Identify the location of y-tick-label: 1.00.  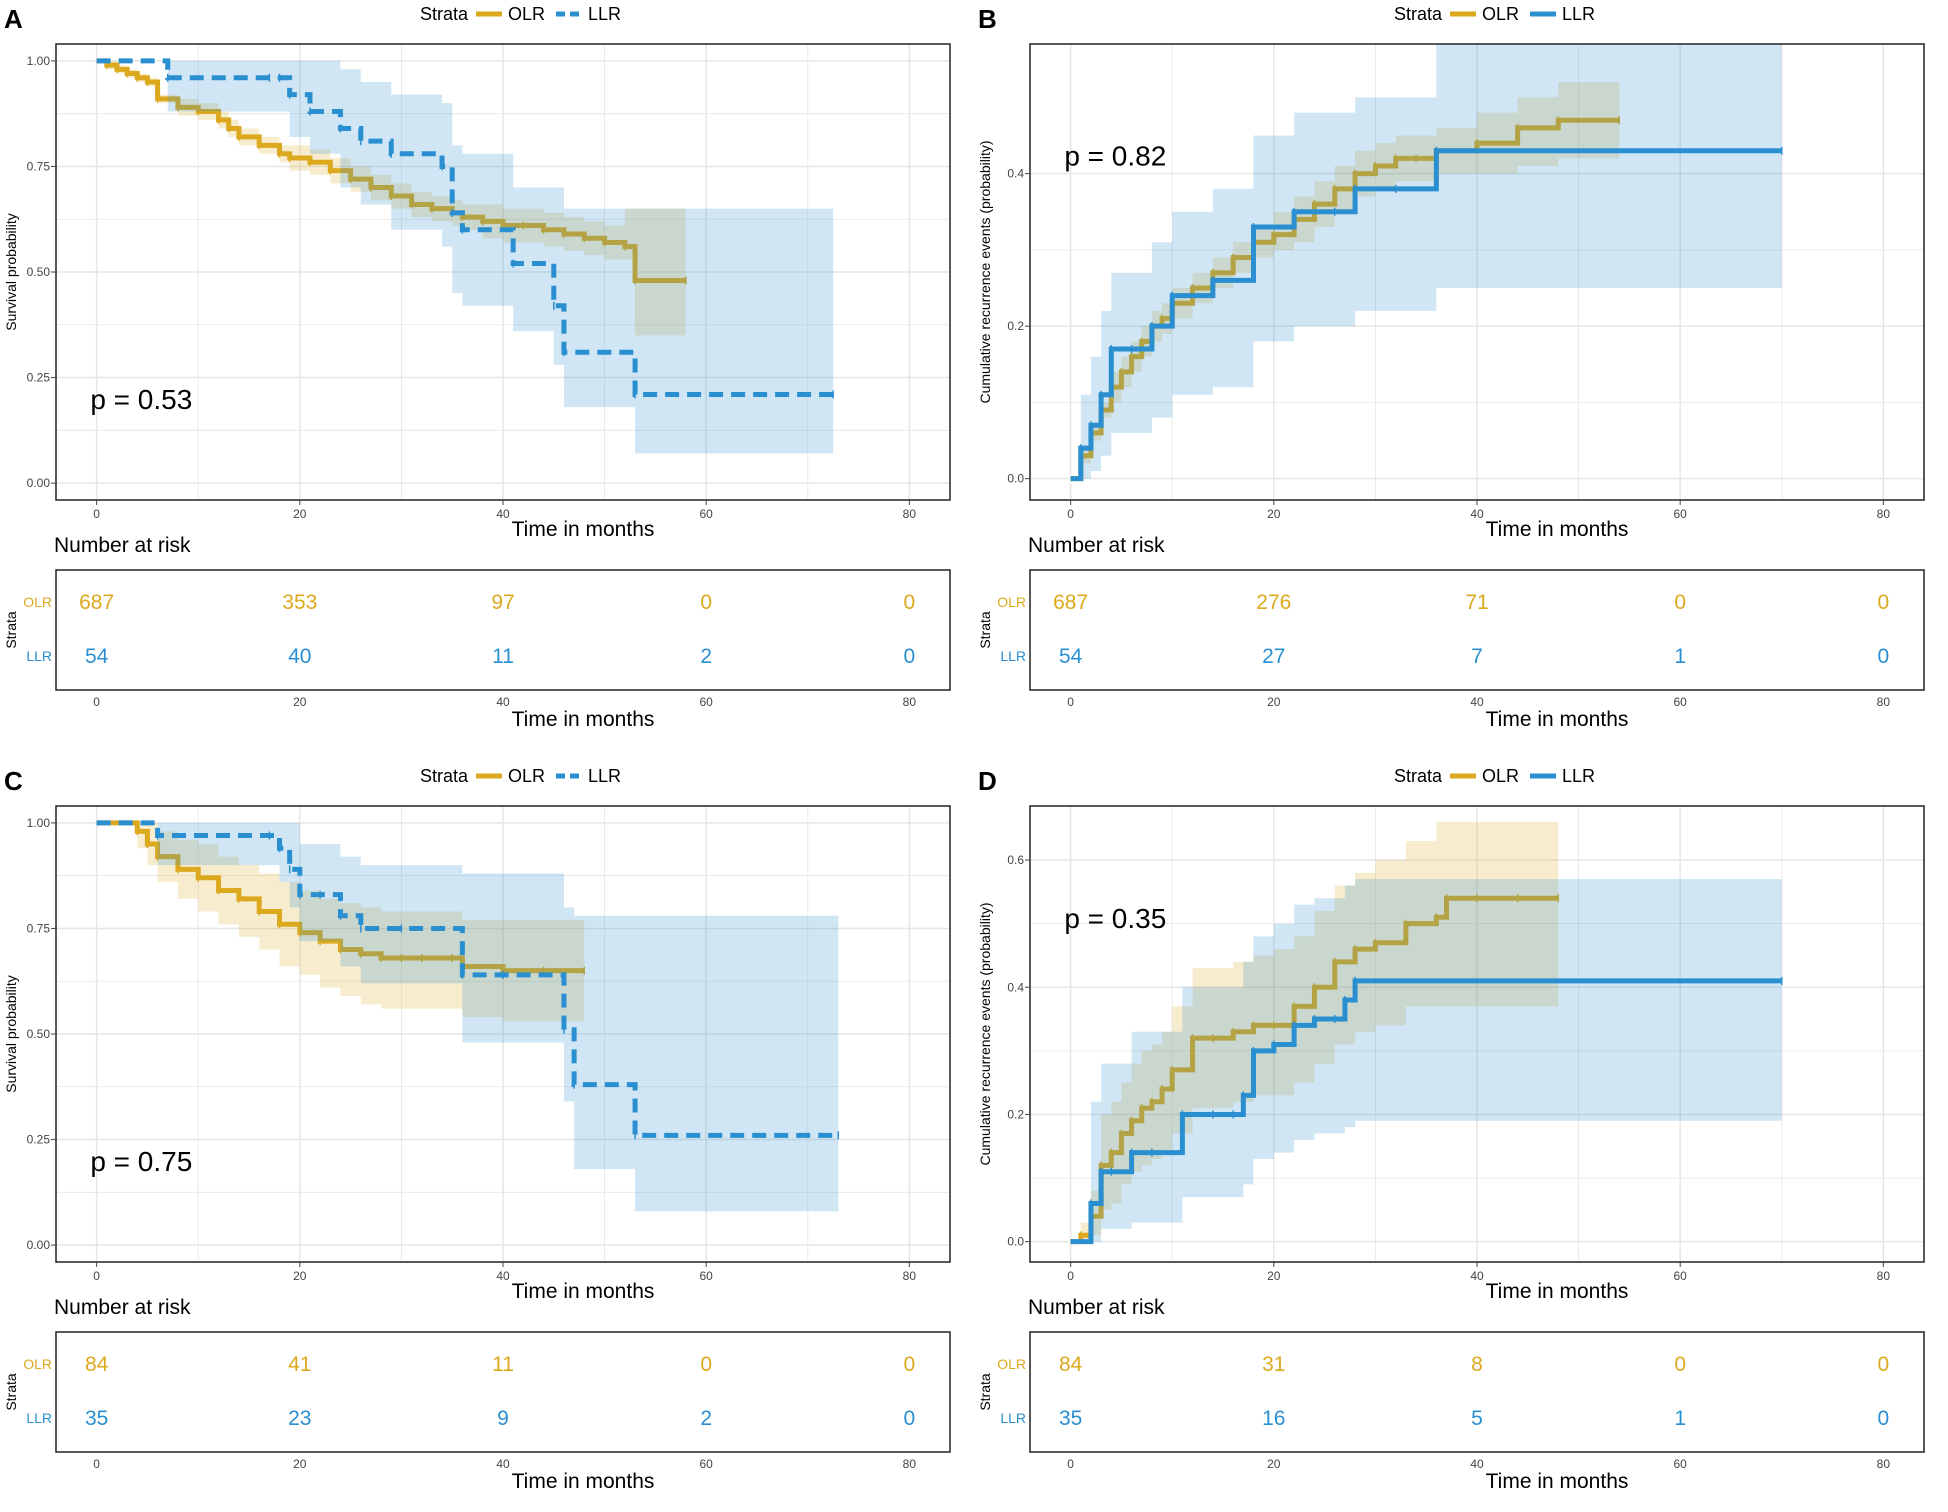
(39, 61).